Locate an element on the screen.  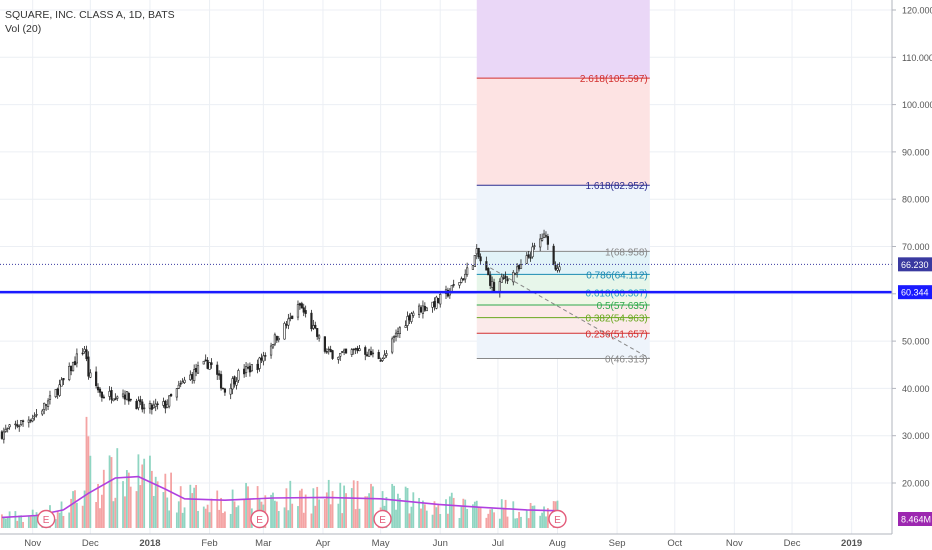
price-tick-label: 70.000 is located at coordinates (916, 247).